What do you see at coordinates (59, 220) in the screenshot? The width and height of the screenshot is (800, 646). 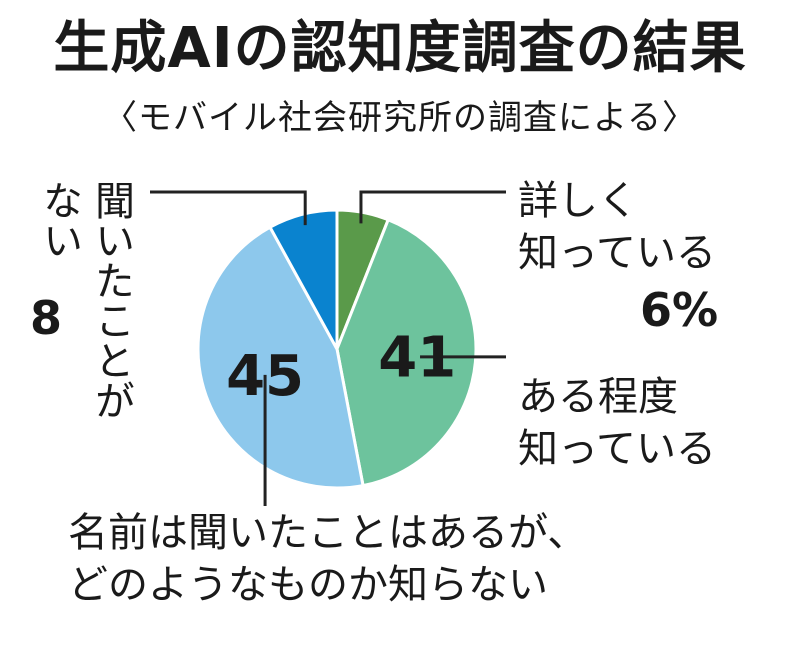 I see `slice-label-never-heard-line2: ない` at bounding box center [59, 220].